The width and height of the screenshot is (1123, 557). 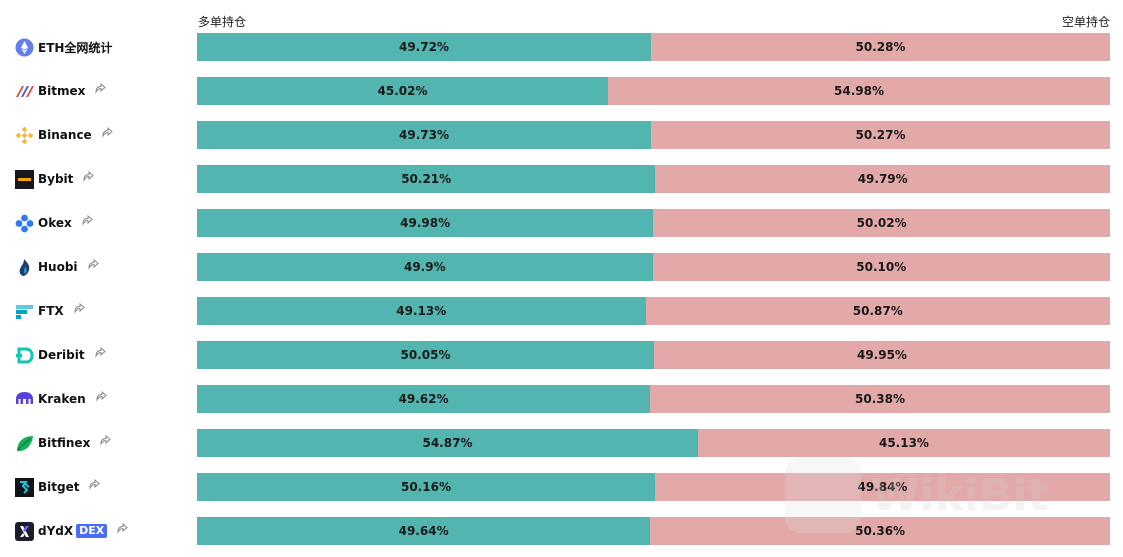 I want to click on long-short-ratio-bar: 49.13% 50.87%, so click(x=653, y=311).